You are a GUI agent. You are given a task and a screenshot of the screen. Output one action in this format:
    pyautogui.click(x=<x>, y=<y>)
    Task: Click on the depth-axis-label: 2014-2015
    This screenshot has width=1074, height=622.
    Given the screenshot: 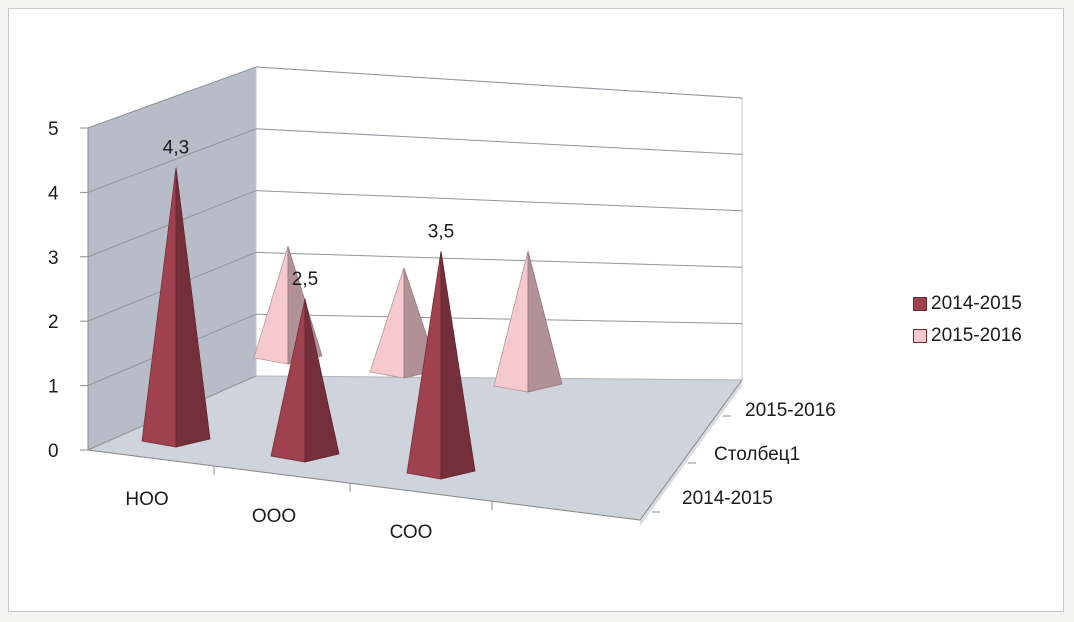 What is the action you would take?
    pyautogui.click(x=727, y=498)
    